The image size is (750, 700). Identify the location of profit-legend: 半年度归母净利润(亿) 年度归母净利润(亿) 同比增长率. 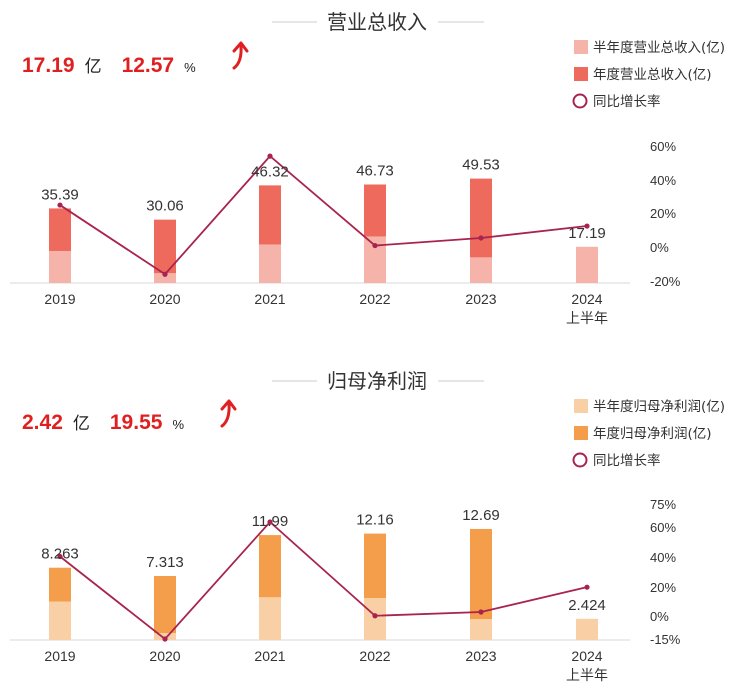
(648, 433).